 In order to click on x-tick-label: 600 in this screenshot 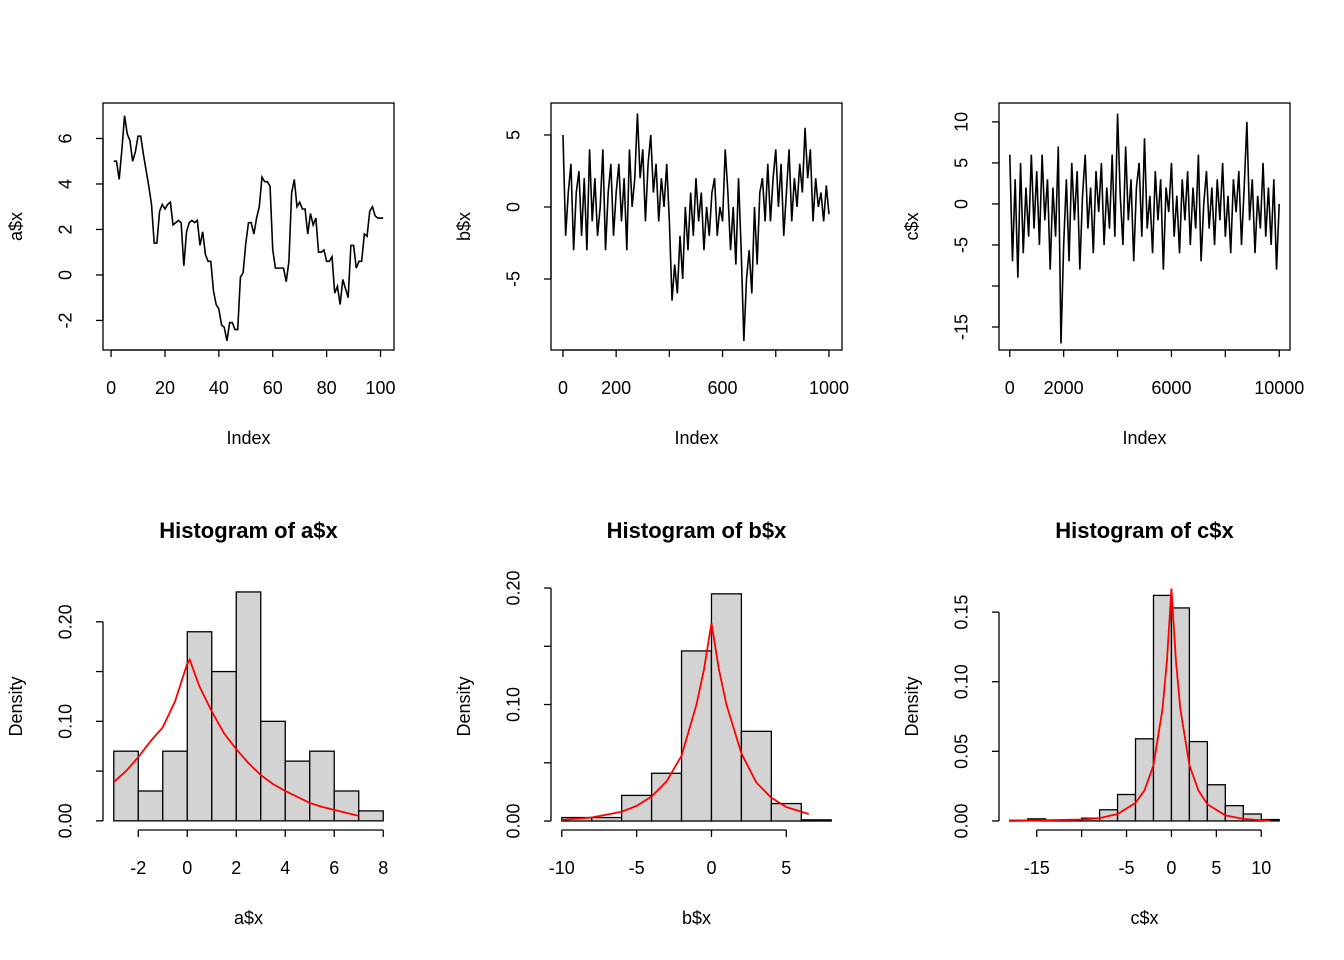, I will do `click(723, 388)`.